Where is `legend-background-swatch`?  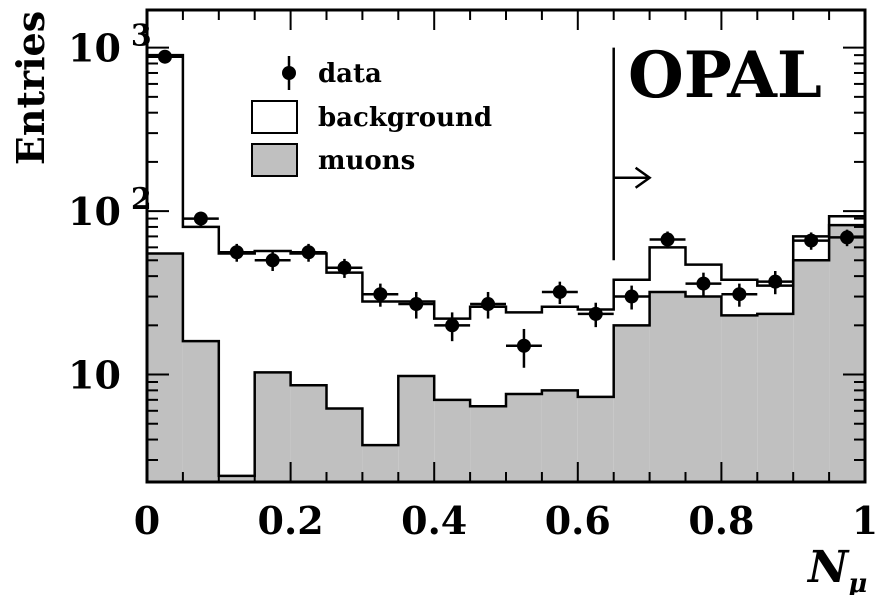 legend-background-swatch is located at coordinates (274, 117).